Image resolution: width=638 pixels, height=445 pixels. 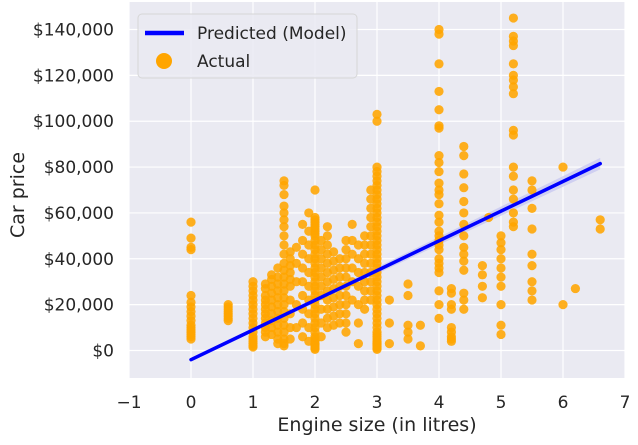 What do you see at coordinates (73, 31) in the screenshot?
I see `y-tick-label: $140,000` at bounding box center [73, 31].